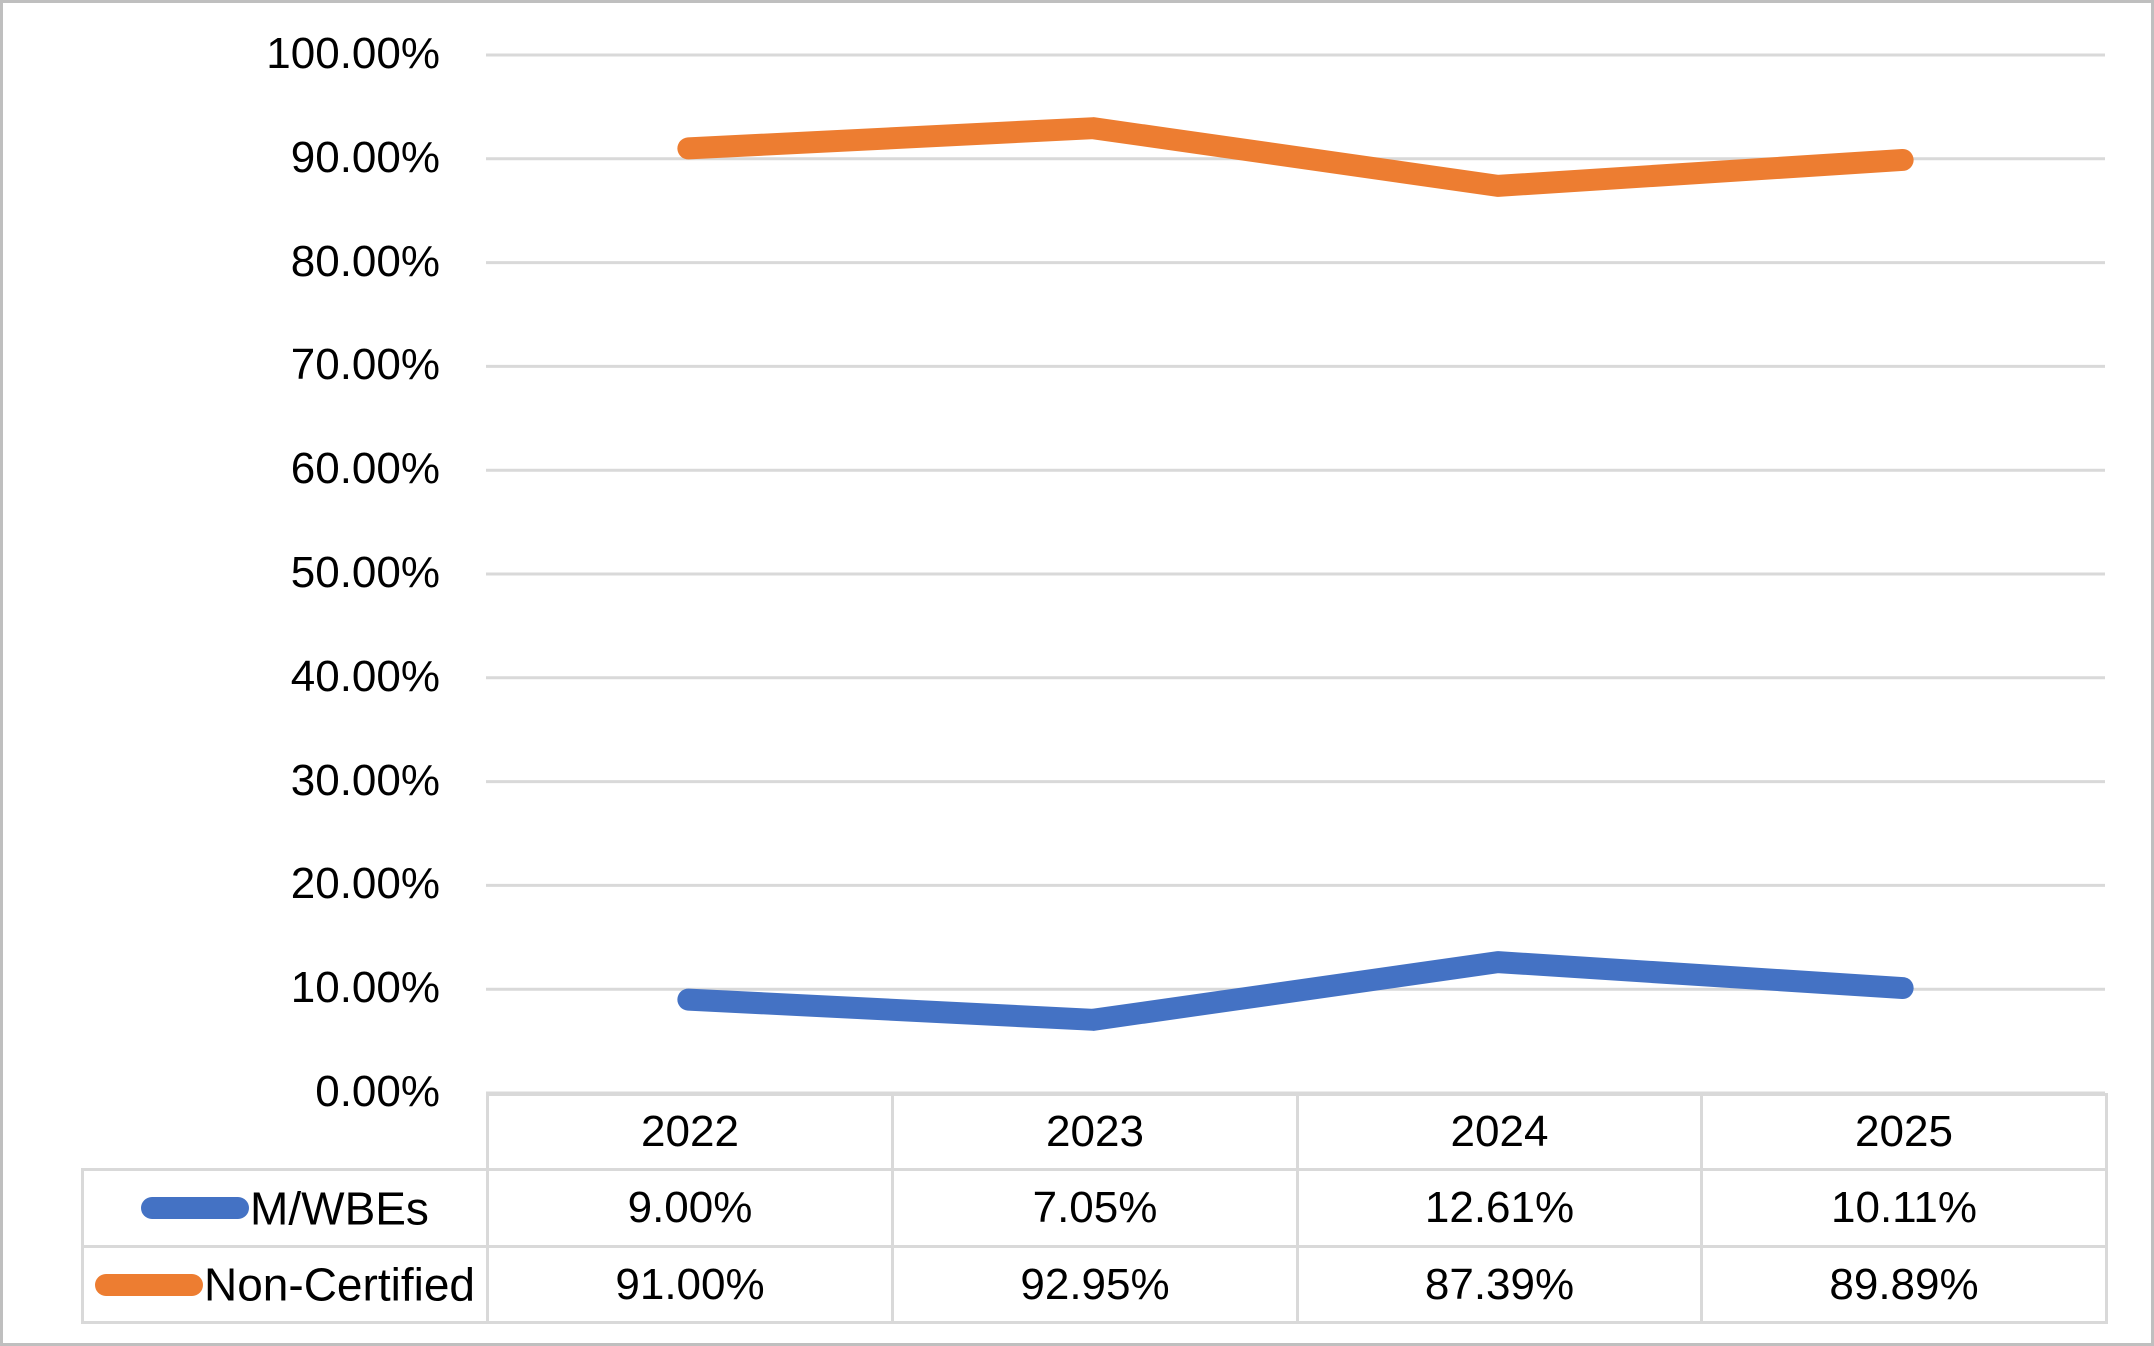  I want to click on value-noncertified-2023: 92.95%, so click(1095, 1284).